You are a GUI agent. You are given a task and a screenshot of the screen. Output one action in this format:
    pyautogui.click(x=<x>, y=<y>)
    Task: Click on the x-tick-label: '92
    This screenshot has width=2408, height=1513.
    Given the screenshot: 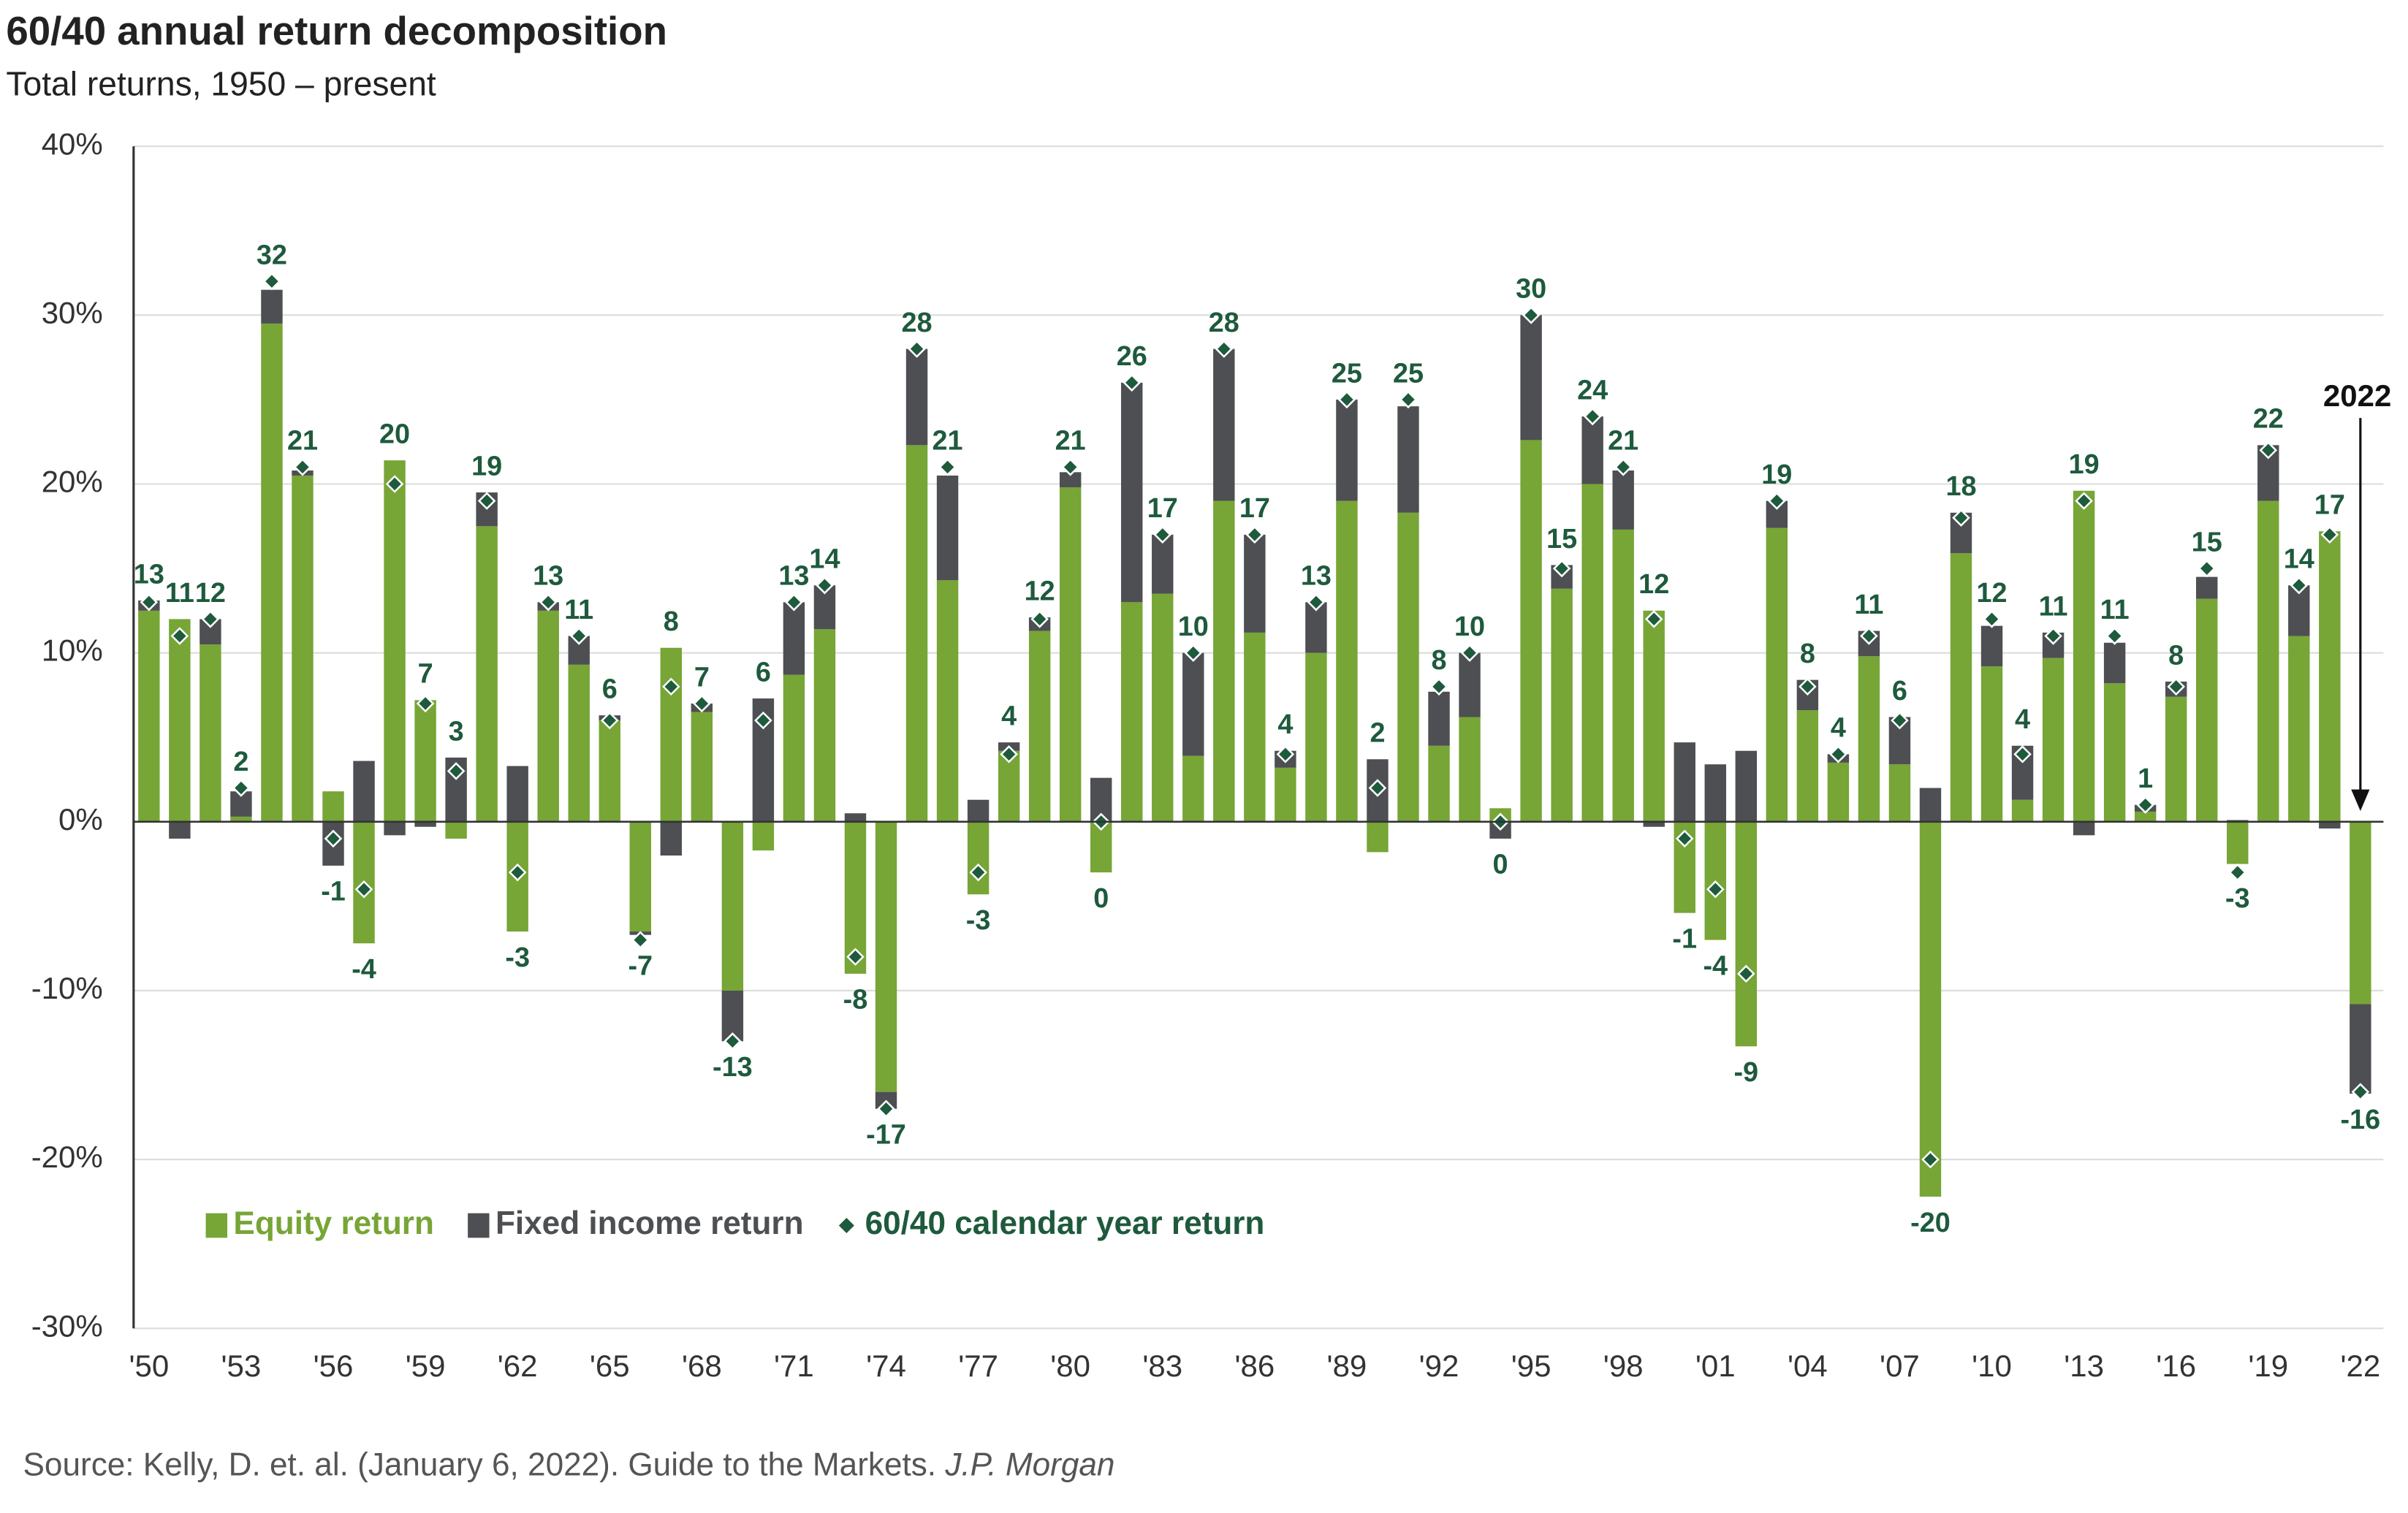 What is the action you would take?
    pyautogui.click(x=1439, y=1366)
    